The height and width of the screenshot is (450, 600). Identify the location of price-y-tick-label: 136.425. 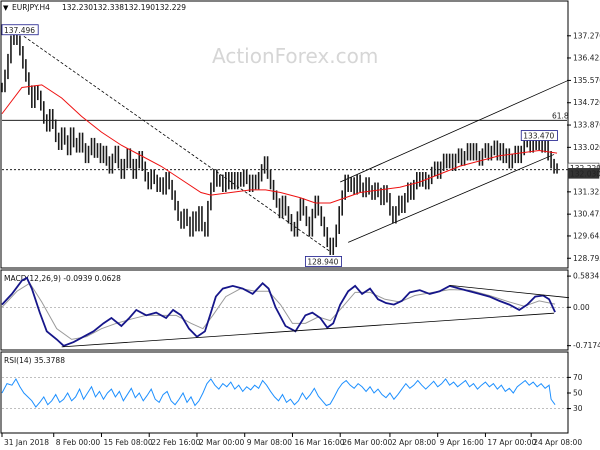
(586, 57).